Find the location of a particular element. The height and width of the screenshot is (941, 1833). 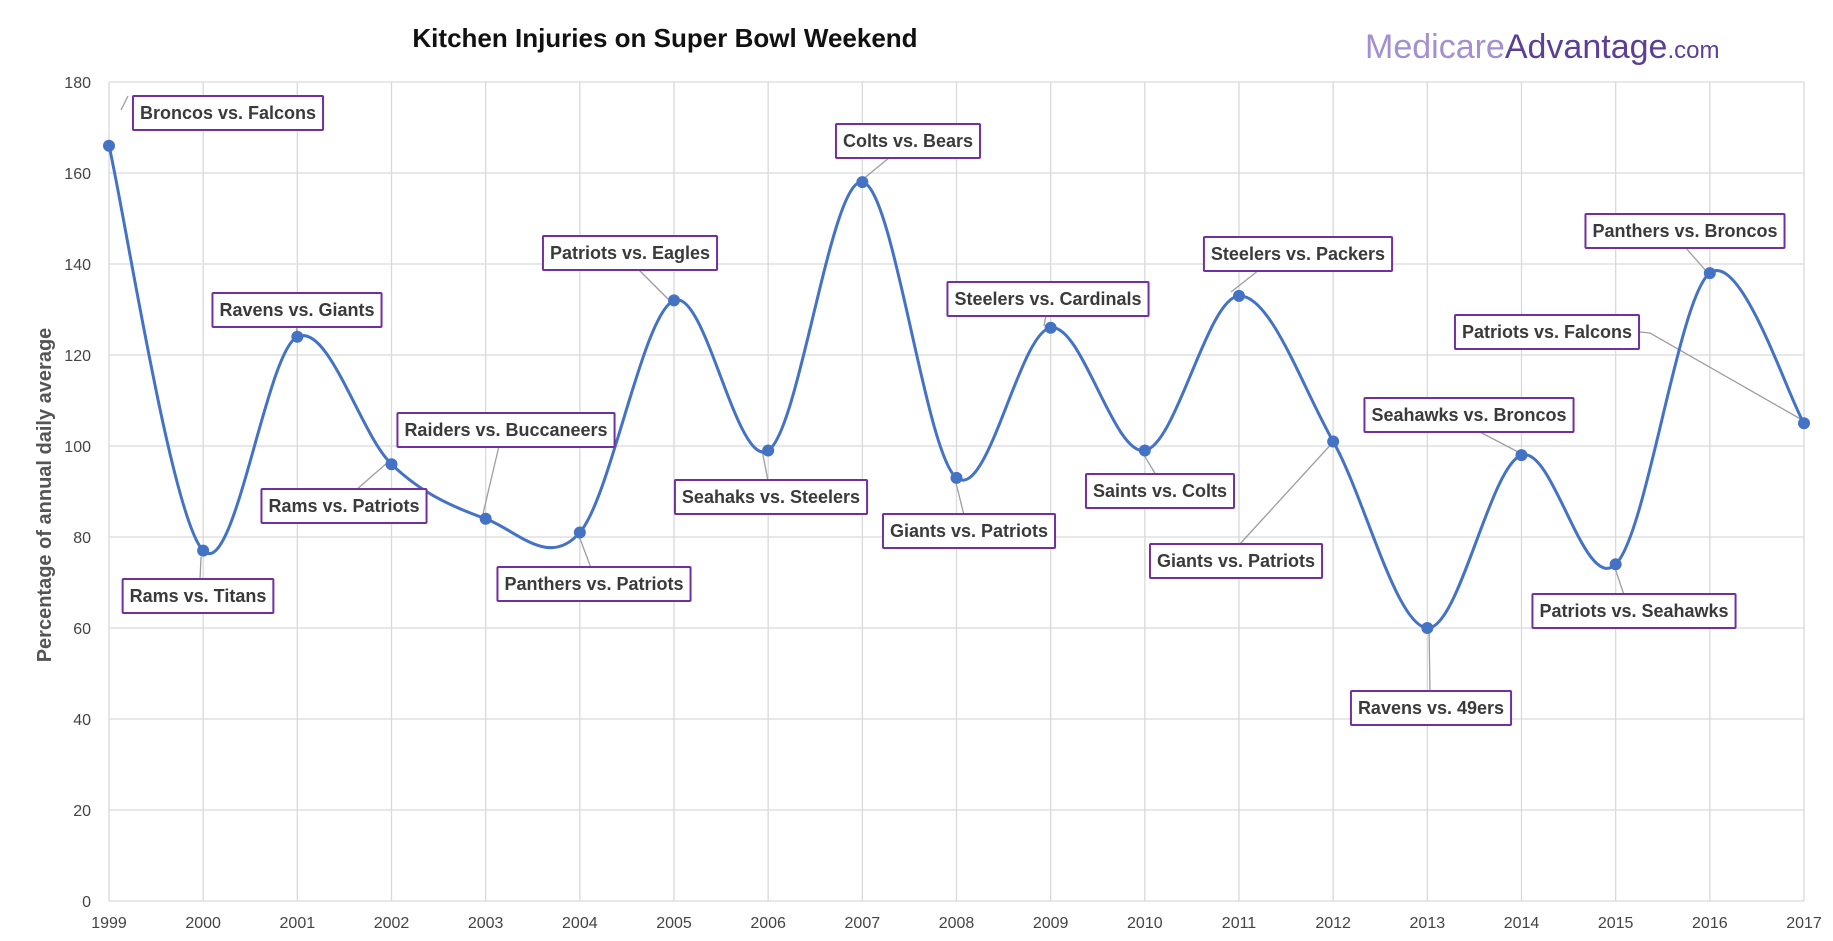

annotation-text: Steelers vs. Cardinals is located at coordinates (1047, 299).